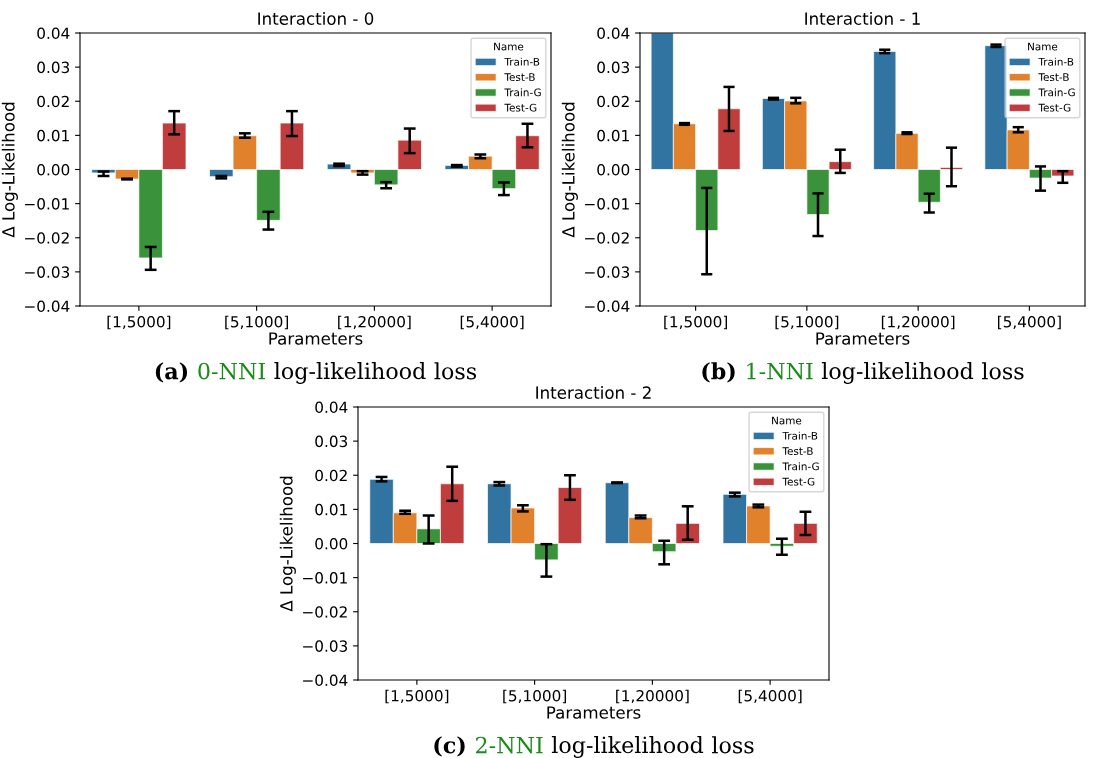 This screenshot has height=758, width=1097. Describe the element at coordinates (316, 18) in the screenshot. I see `chart-title: Interaction - 0` at that location.